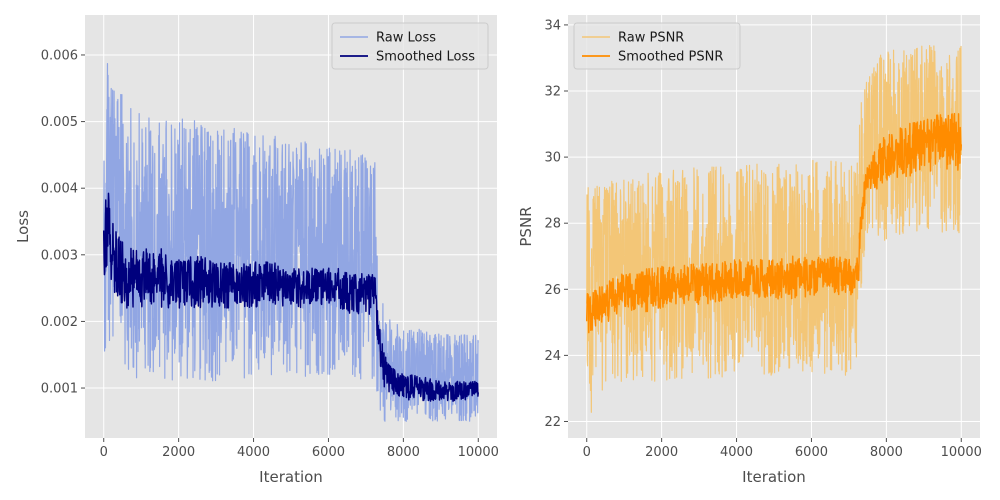  Describe the element at coordinates (670, 57) in the screenshot. I see `legend-label: Smoothed PSNR` at that location.